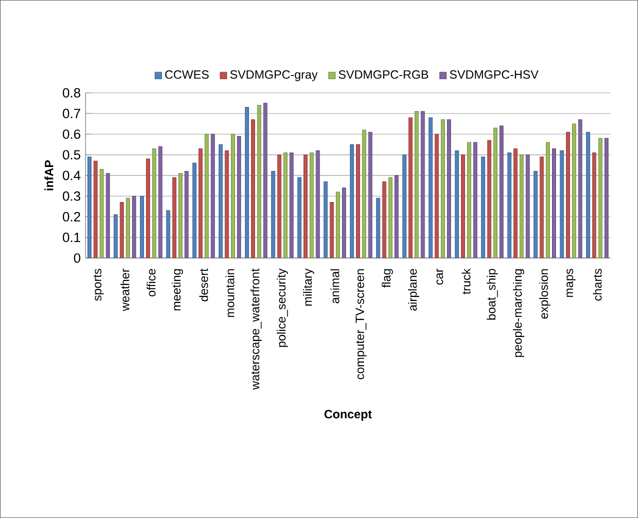 The width and height of the screenshot is (638, 518). Describe the element at coordinates (71, 196) in the screenshot. I see `y-tick-label: 0.3` at that location.